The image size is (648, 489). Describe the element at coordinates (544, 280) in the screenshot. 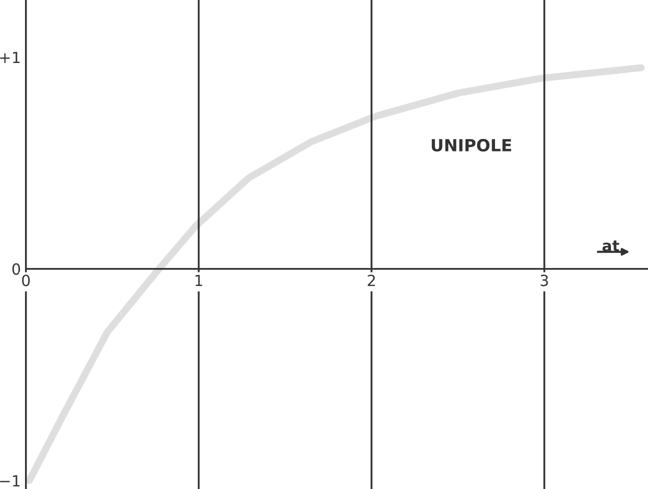

I see `x-tick-label: 3` at that location.